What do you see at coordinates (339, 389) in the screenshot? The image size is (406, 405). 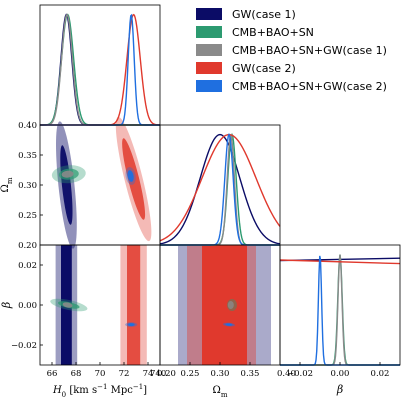 I see `xlabel-beta: β` at bounding box center [339, 389].